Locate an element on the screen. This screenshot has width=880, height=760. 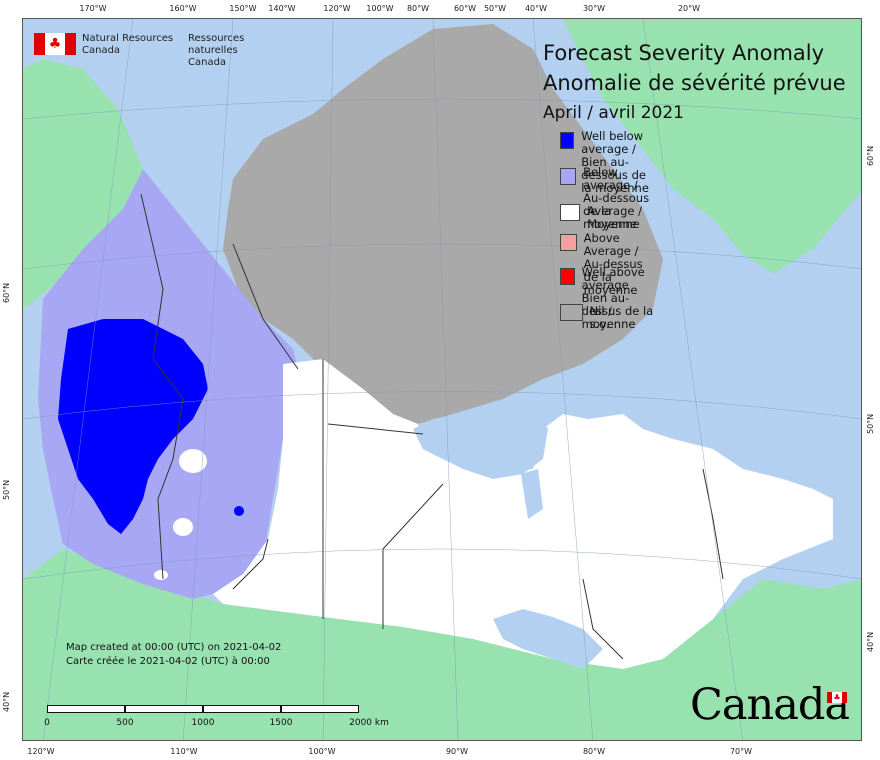
longitude-tick-top: 80°W is located at coordinates (418, 8).